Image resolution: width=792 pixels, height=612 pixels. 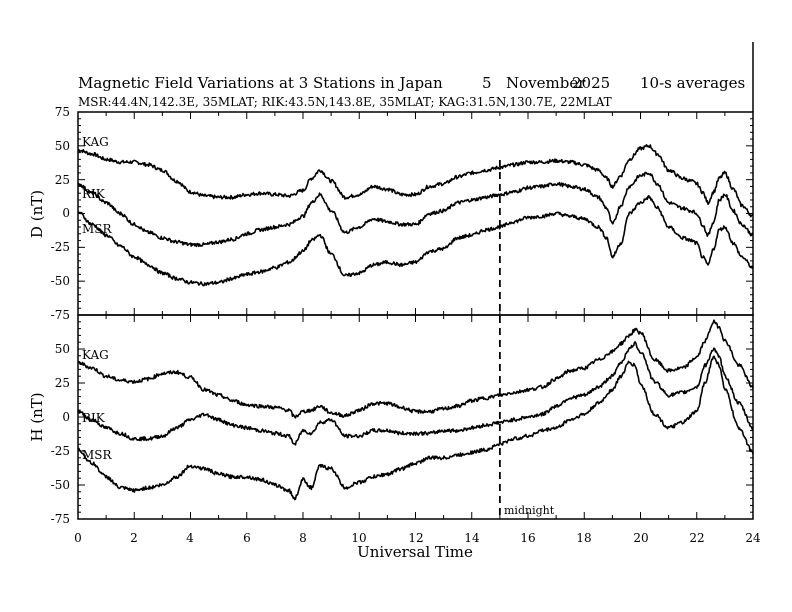 What do you see at coordinates (415, 181) in the screenshot?
I see `d-kag-series` at bounding box center [415, 181].